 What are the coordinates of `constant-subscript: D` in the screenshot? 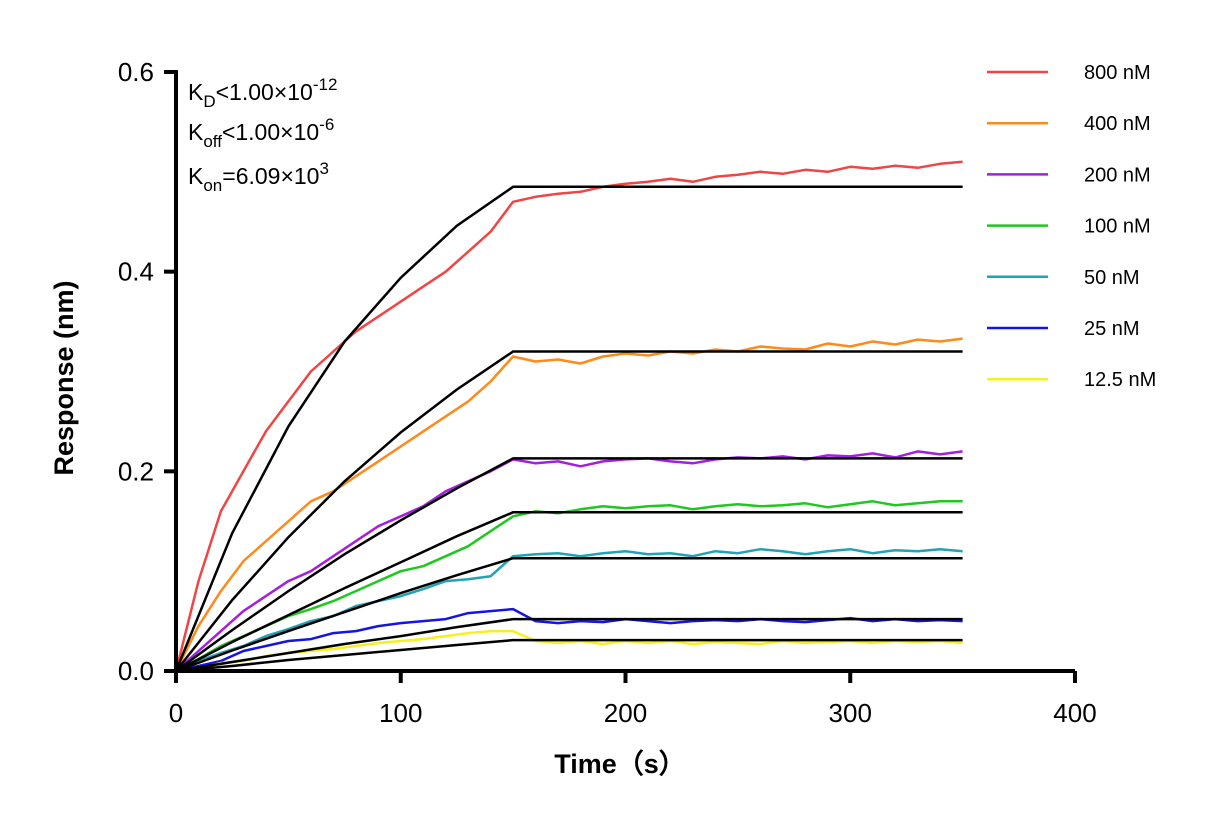 It's located at (209, 101).